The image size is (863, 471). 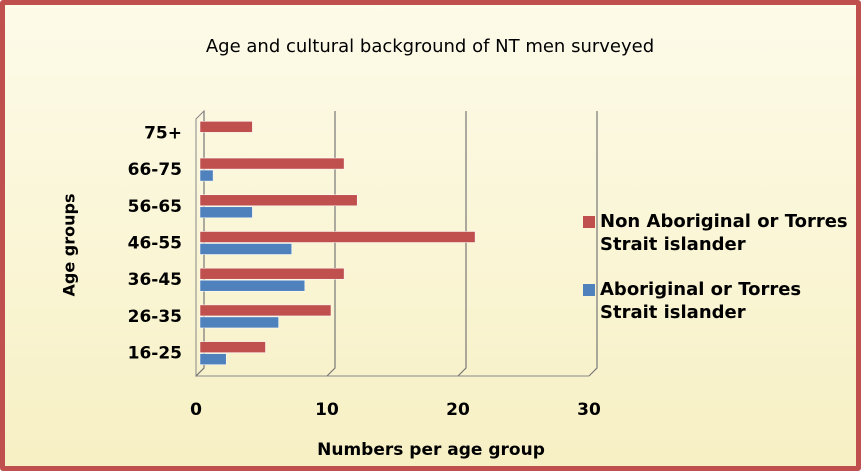 What do you see at coordinates (327, 410) in the screenshot?
I see `x-tick-label: 10` at bounding box center [327, 410].